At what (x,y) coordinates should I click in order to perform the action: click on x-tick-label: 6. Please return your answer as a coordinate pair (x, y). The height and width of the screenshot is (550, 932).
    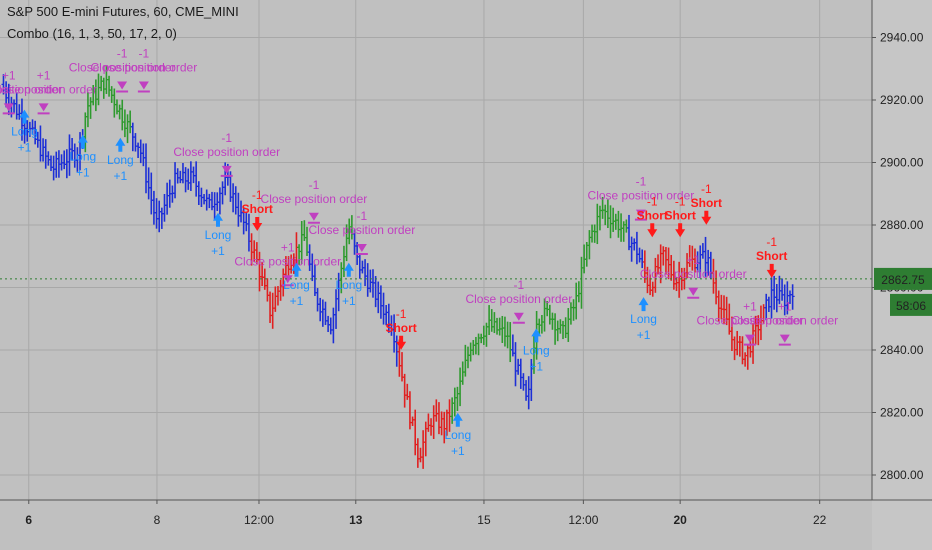
    Looking at the image, I should click on (28, 520).